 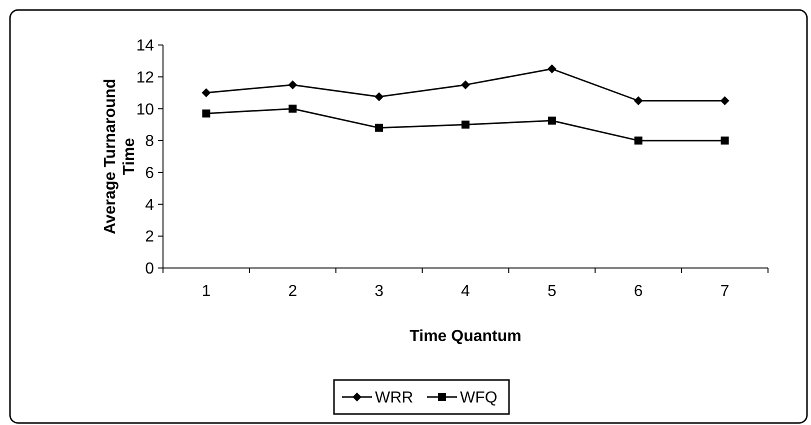 I want to click on x-axis-title: Time Quantum, so click(x=466, y=336).